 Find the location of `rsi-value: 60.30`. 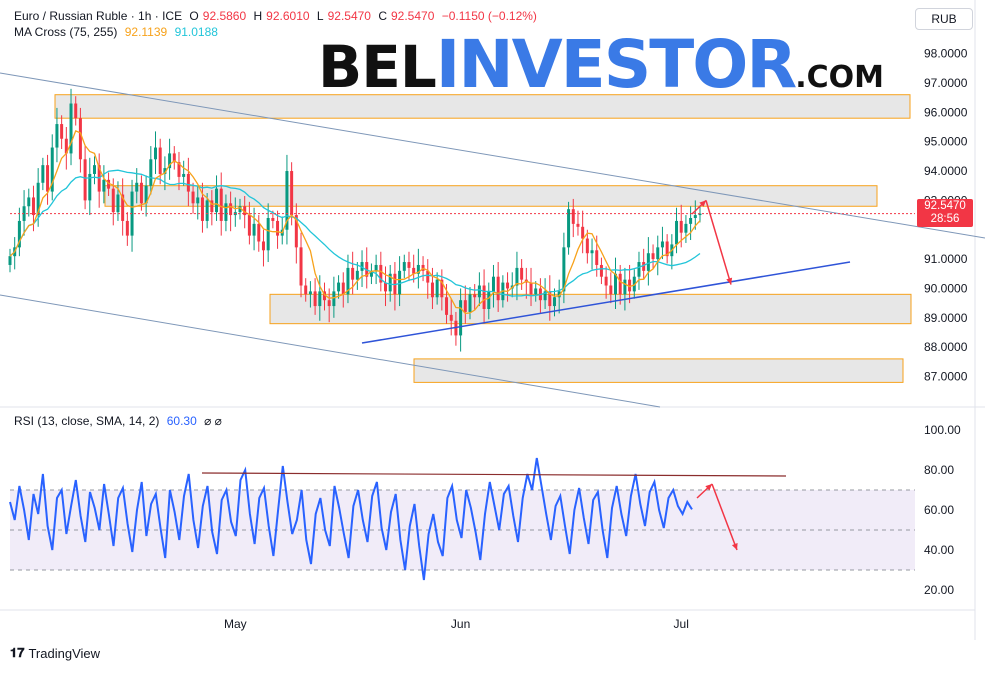

rsi-value: 60.30 is located at coordinates (181, 421).